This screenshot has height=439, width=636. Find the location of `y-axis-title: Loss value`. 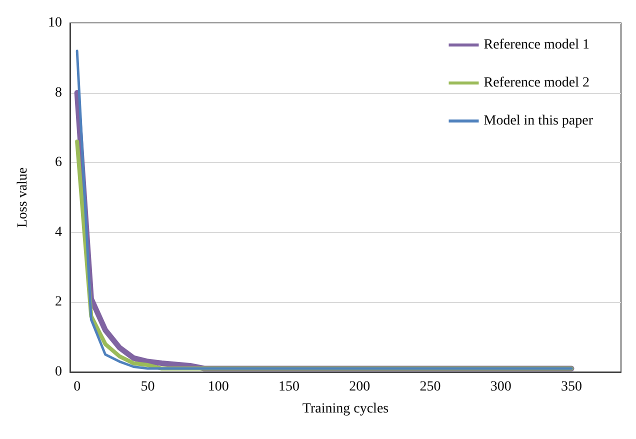

y-axis-title: Loss value is located at coordinates (23, 197).